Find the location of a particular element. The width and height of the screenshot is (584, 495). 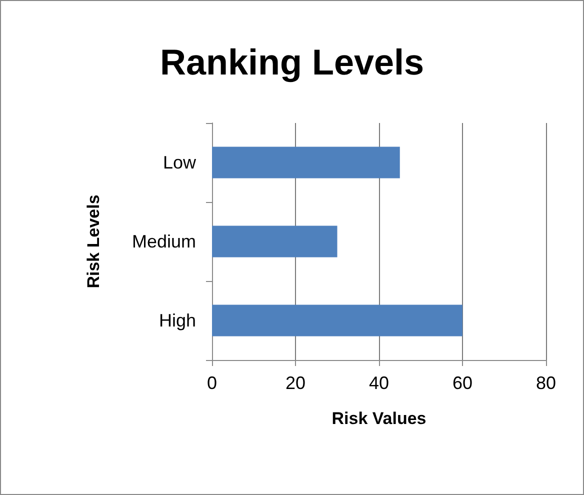

x-axis-title: Risk Values is located at coordinates (379, 418).